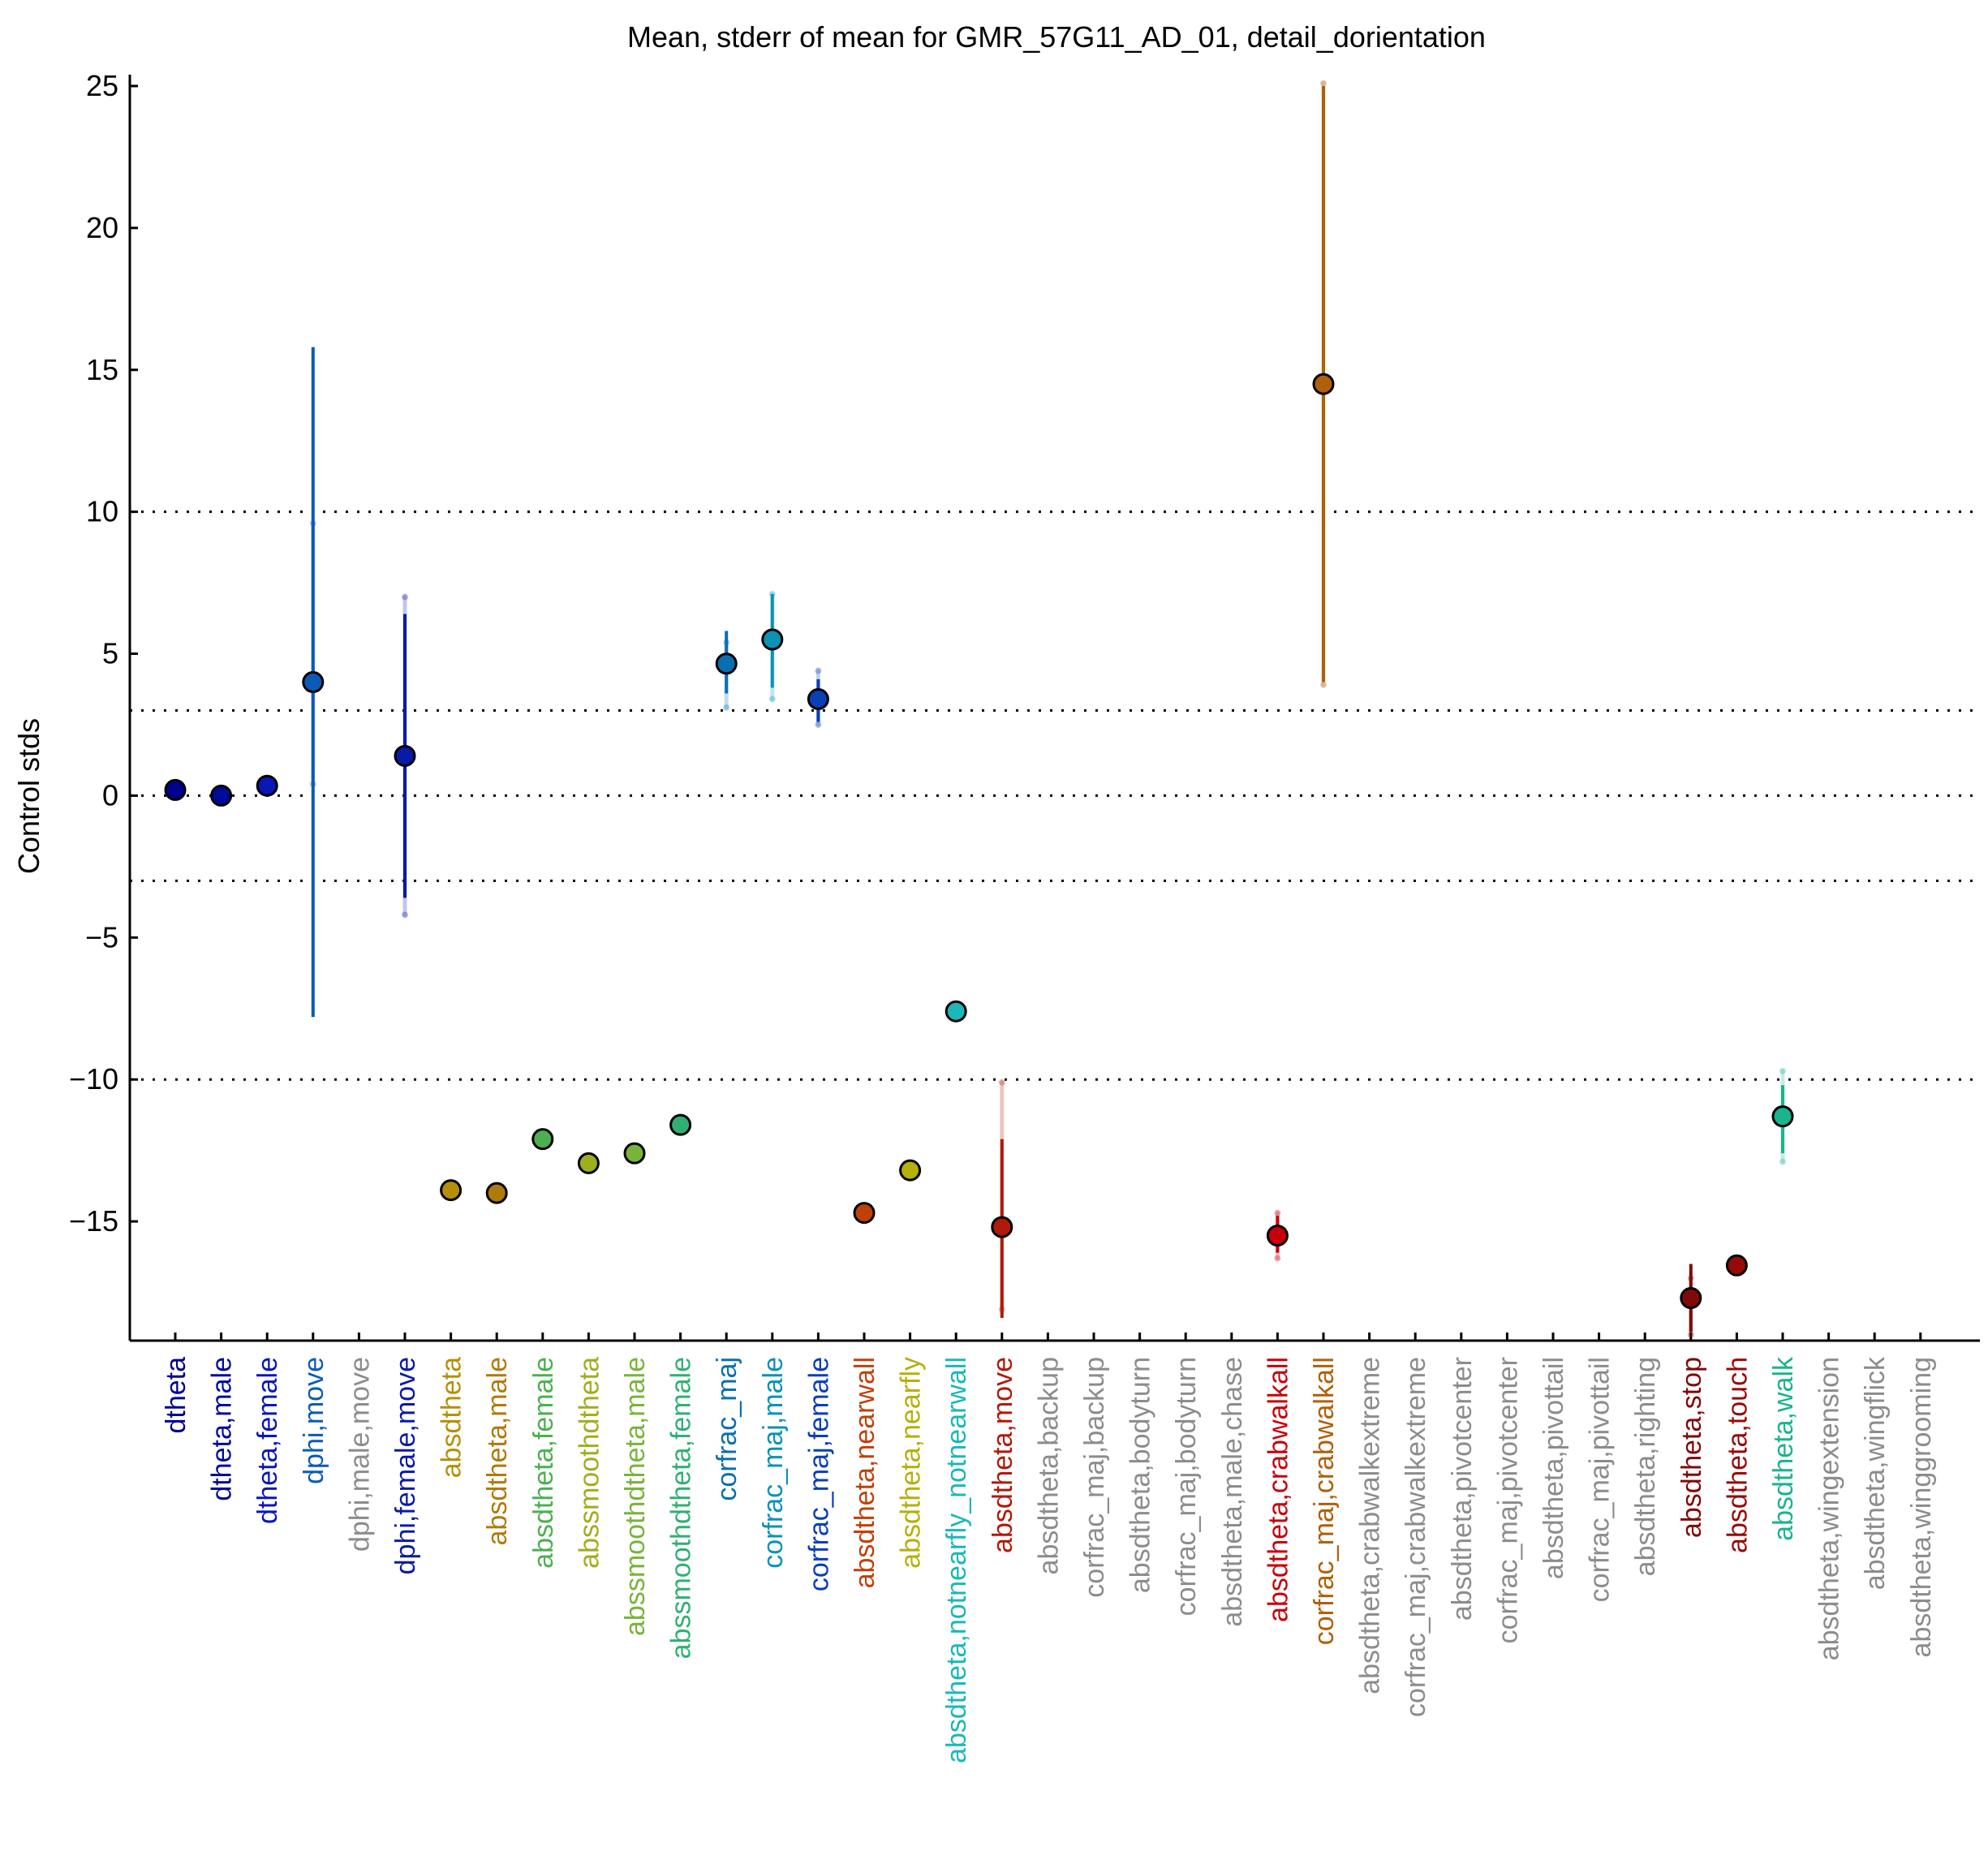  Describe the element at coordinates (405, 1465) in the screenshot. I see `x-tick-label: dphi,female,move` at that location.